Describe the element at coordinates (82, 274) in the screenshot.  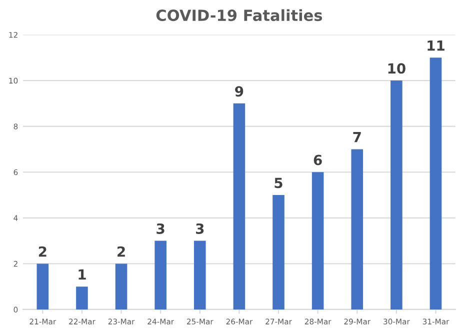
I see `data-label: 1` at that location.